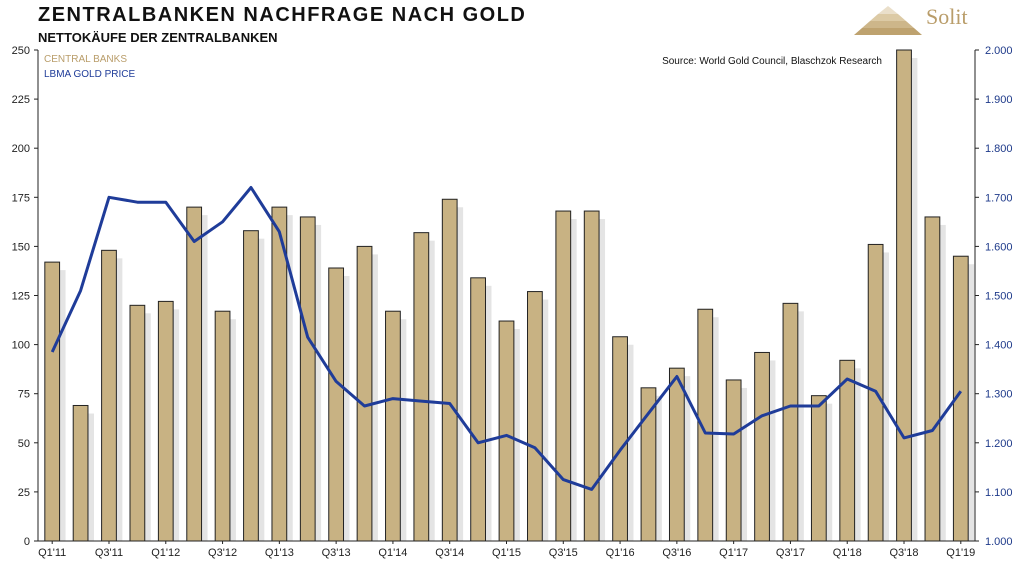  Describe the element at coordinates (158, 37) in the screenshot. I see `chart-subtitle: NETTOKÄUFE DER ZENTRALBANKEN` at that location.